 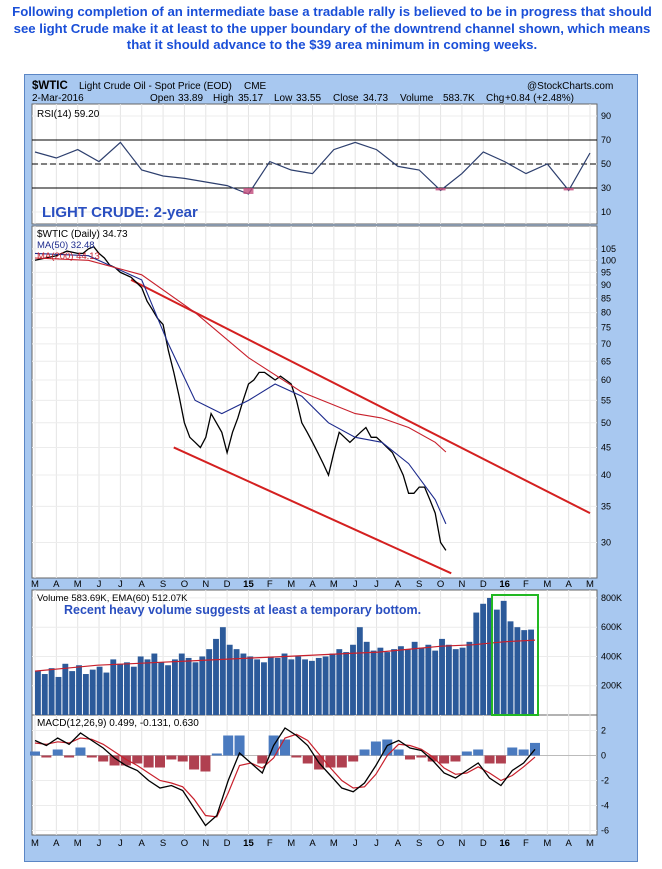 I want to click on volume-y-tick-label: 400K, so click(x=611, y=656).